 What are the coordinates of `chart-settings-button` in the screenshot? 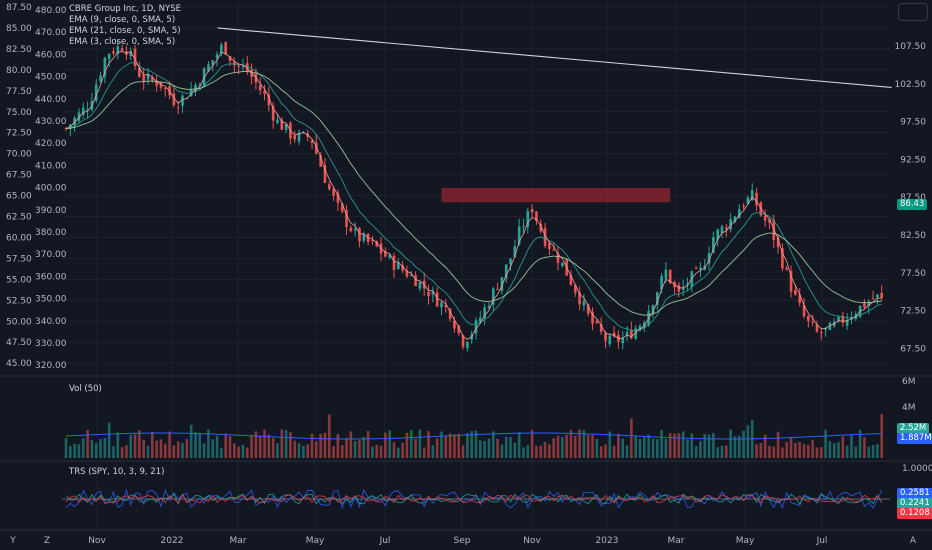 It's located at (913, 12).